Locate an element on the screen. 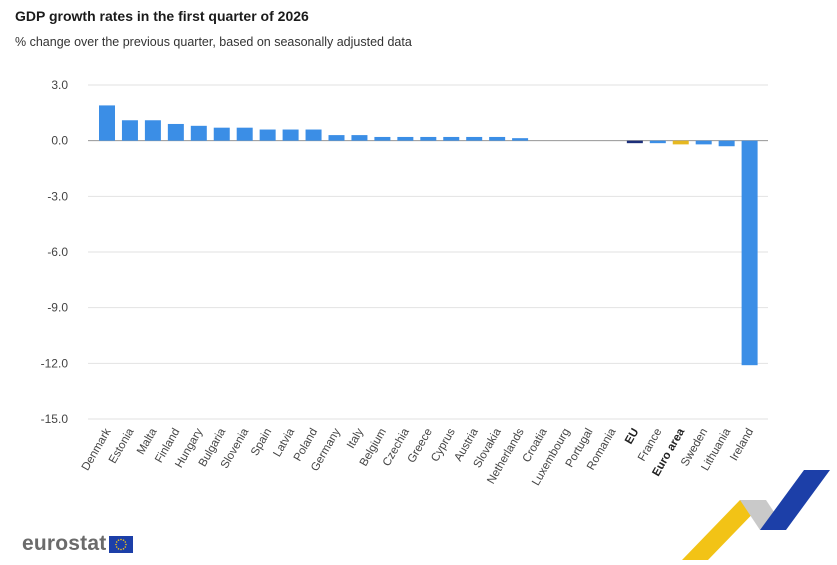  bar-finland is located at coordinates (175, 132).